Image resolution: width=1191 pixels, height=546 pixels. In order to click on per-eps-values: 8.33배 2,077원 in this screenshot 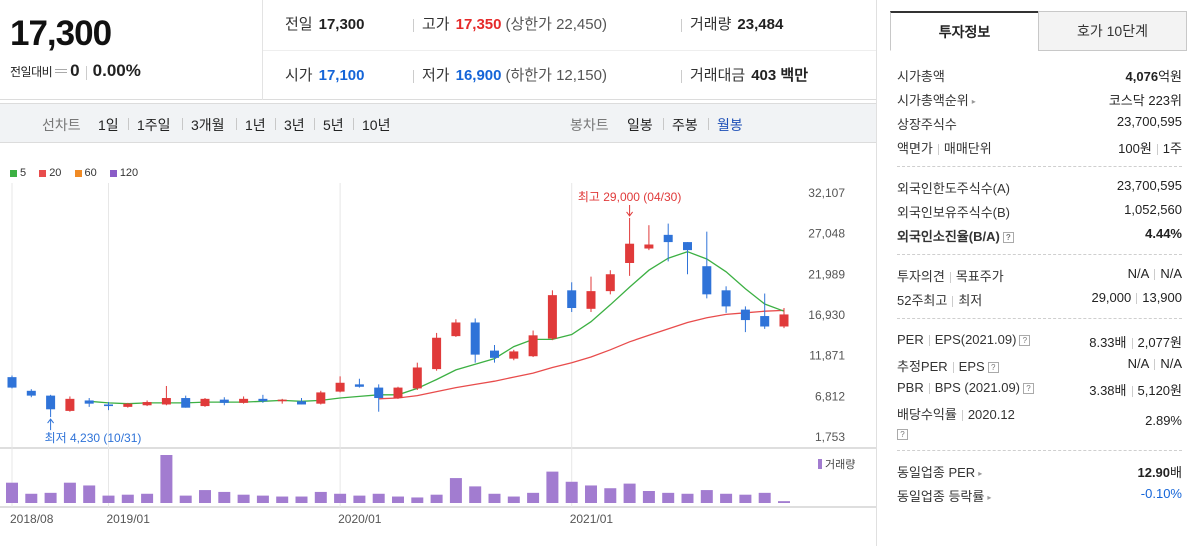, I will do `click(1135, 341)`.